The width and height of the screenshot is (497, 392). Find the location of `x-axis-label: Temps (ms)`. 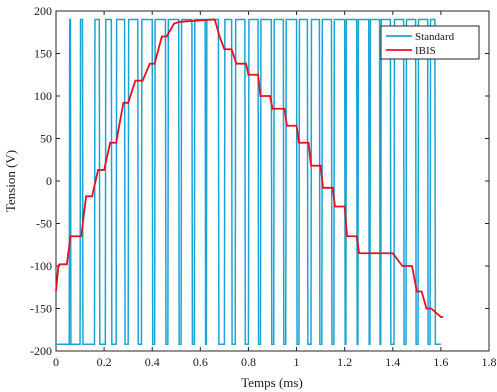

x-axis-label: Temps (ms) is located at coordinates (272, 382).